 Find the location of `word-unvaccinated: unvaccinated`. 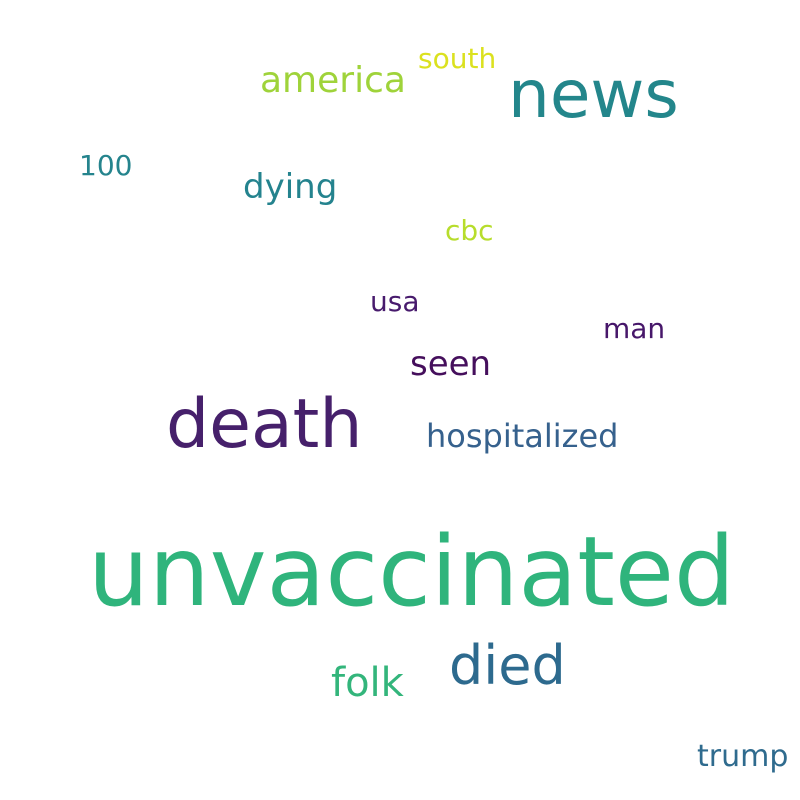

word-unvaccinated: unvaccinated is located at coordinates (411, 572).